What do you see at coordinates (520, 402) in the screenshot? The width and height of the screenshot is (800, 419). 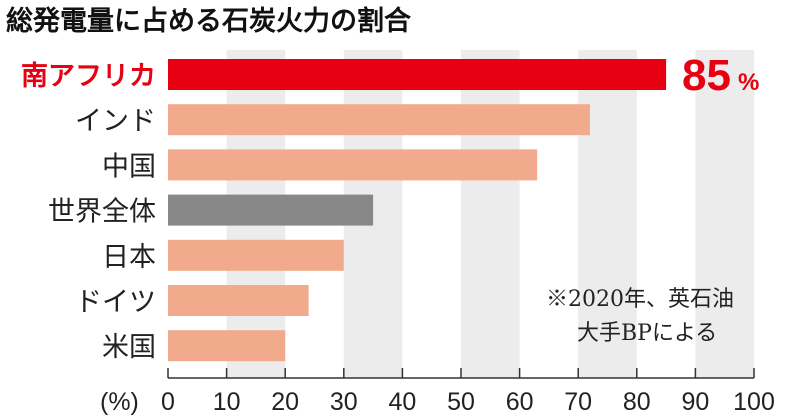 I see `x-tick-label: 60` at bounding box center [520, 402].